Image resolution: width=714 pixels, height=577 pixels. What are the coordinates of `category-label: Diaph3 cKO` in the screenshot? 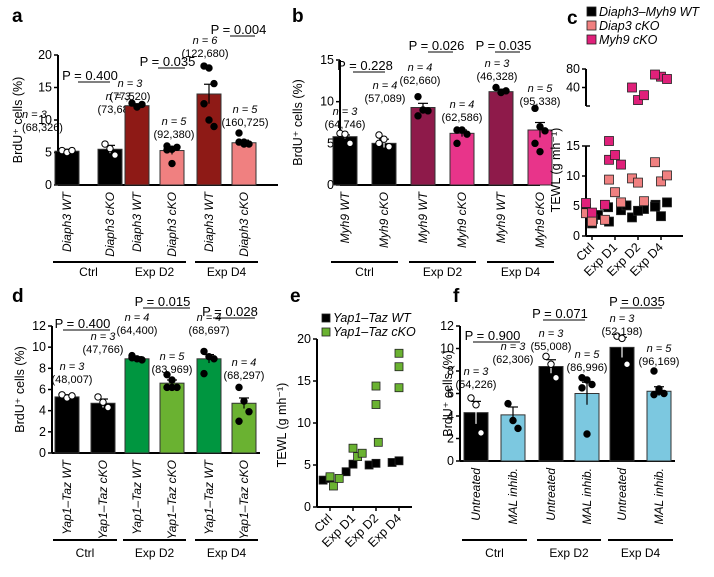 It's located at (110, 224).